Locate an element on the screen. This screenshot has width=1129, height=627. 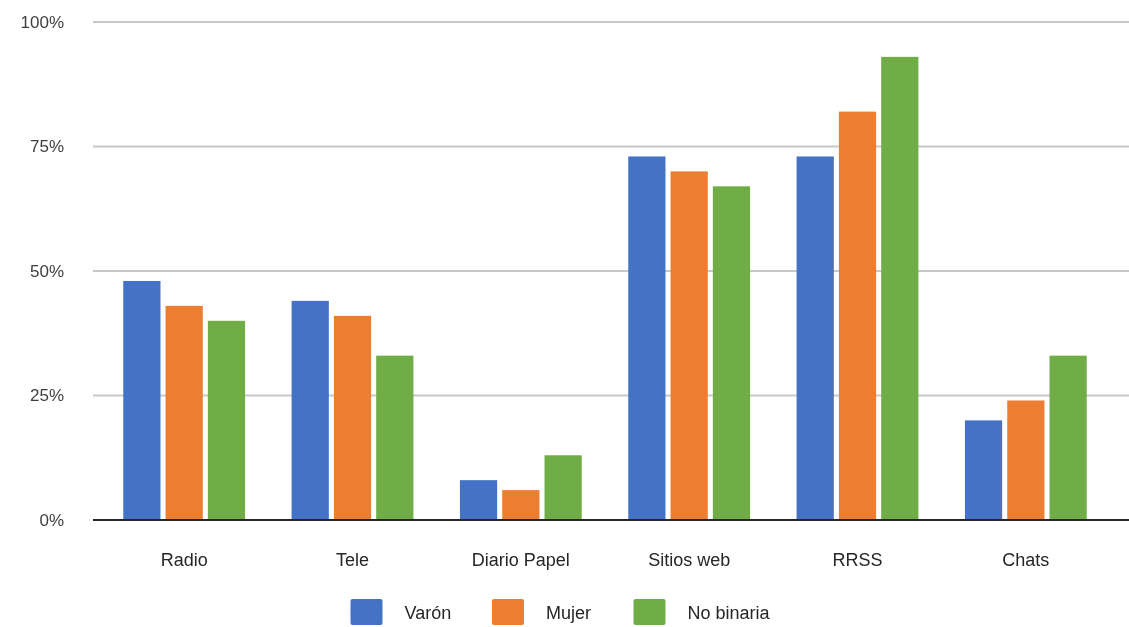
x-tick-label: Sitios web is located at coordinates (689, 560).